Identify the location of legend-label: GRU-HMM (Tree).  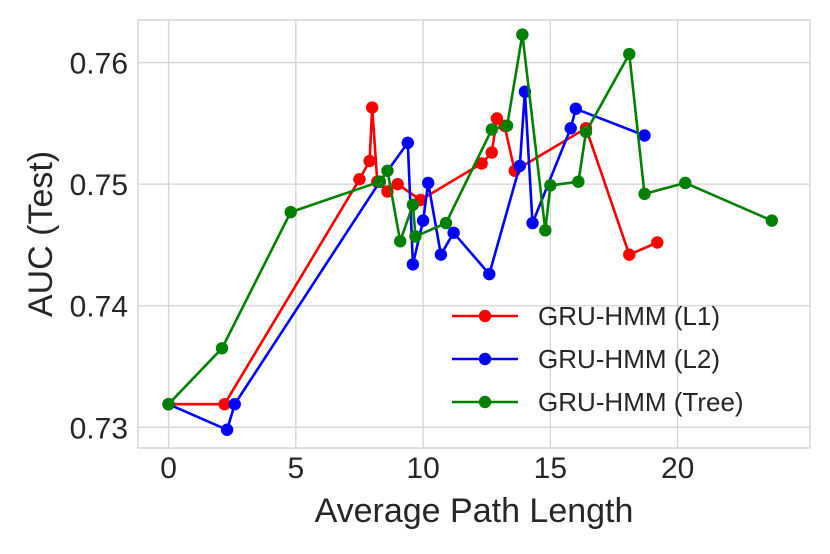
(641, 402).